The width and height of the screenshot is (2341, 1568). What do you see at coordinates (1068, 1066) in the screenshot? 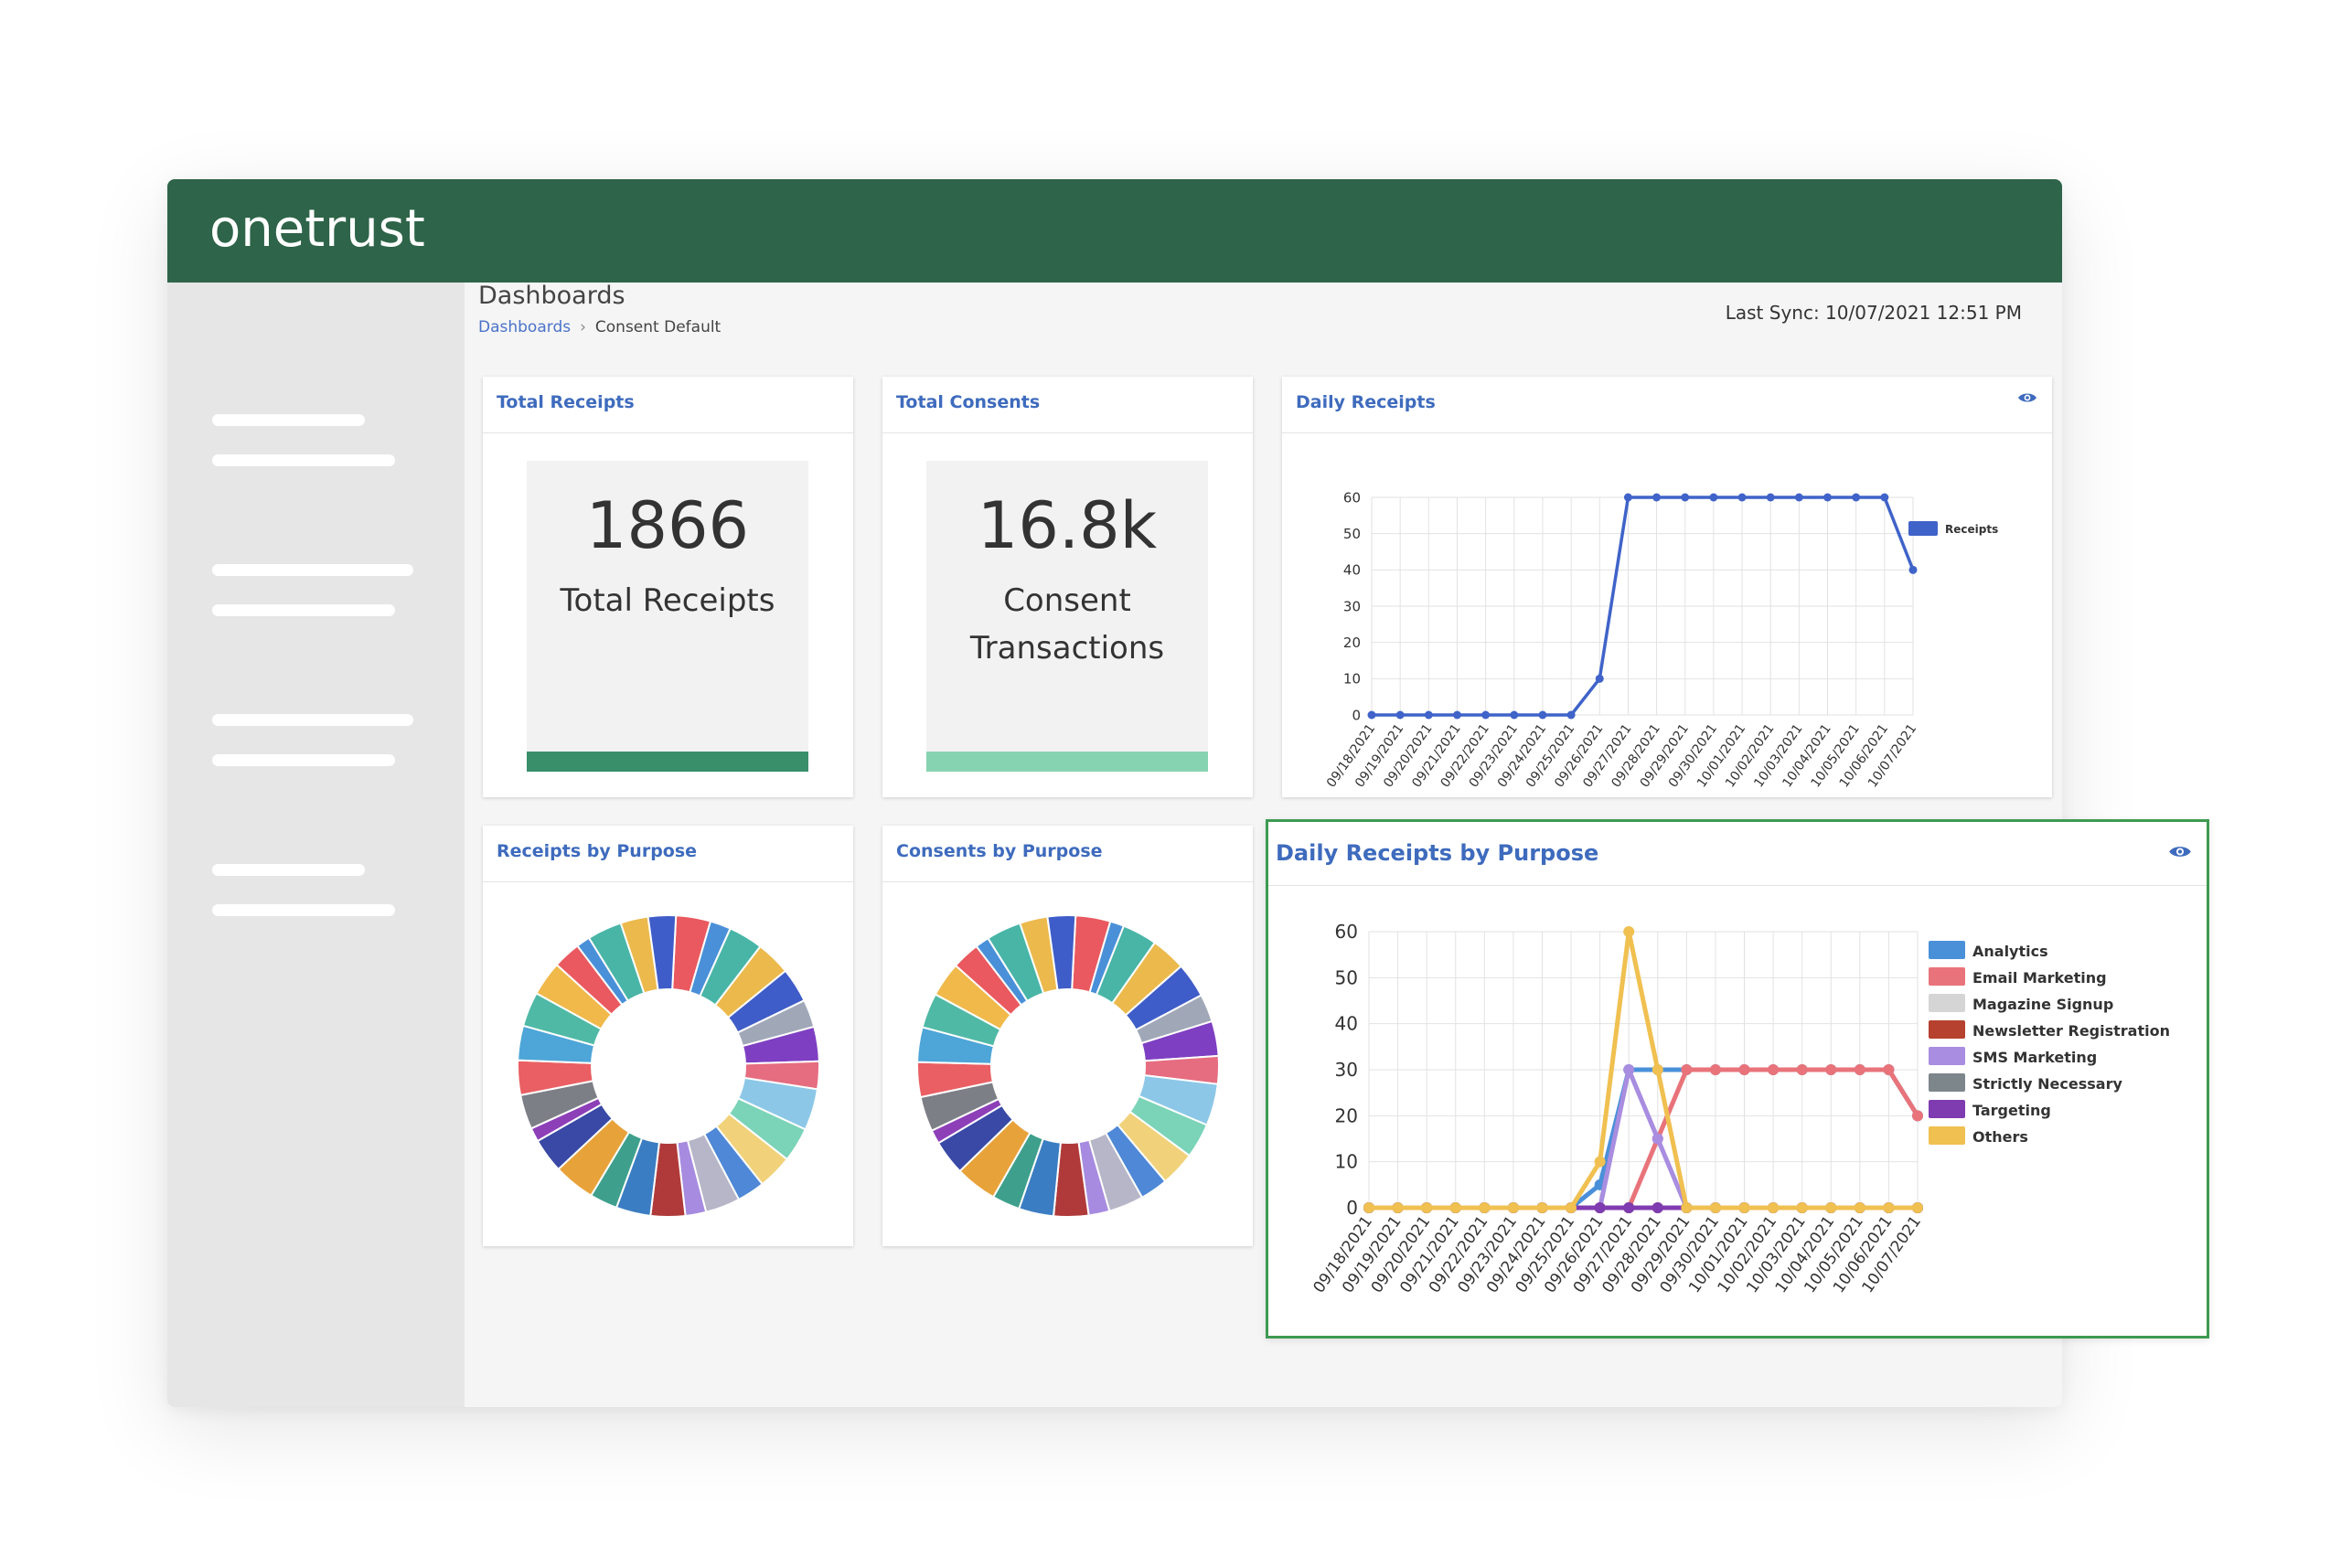
I see `consents-by-purpose-donut` at bounding box center [1068, 1066].